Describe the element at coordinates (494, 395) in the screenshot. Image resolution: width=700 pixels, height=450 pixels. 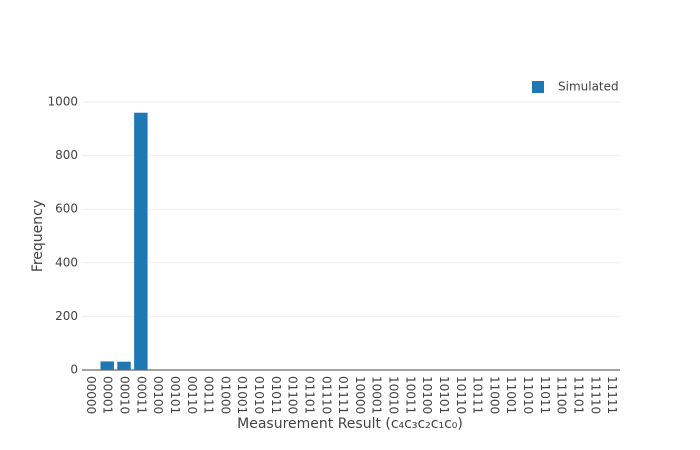
I see `x-tick-label: 11000` at that location.